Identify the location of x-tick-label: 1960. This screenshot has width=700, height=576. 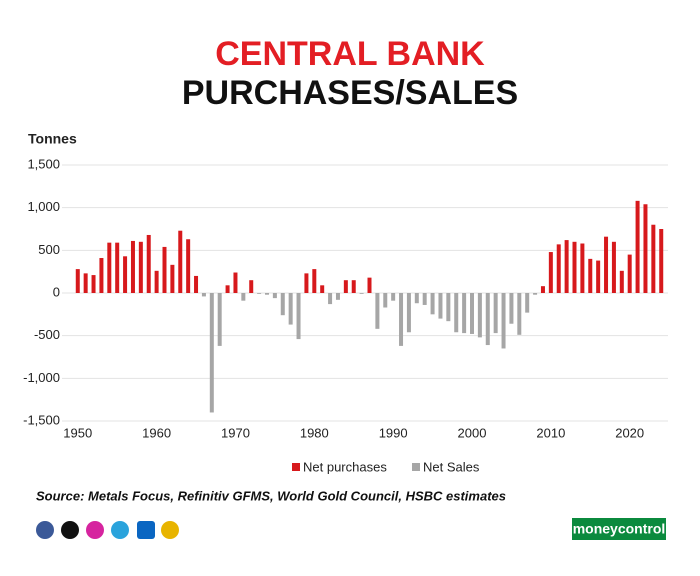
(156, 432).